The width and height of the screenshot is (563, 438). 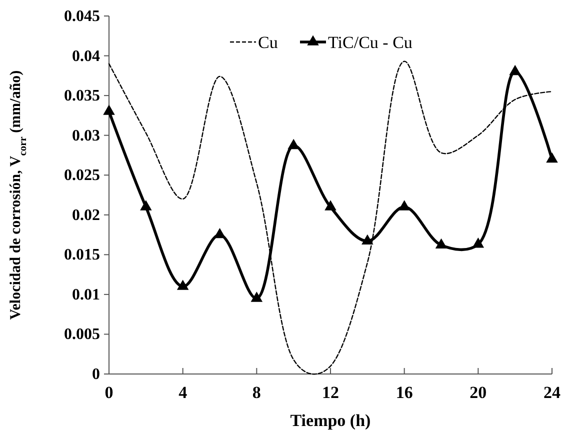 I want to click on y-tick-label: 0.03, so click(x=86, y=135).